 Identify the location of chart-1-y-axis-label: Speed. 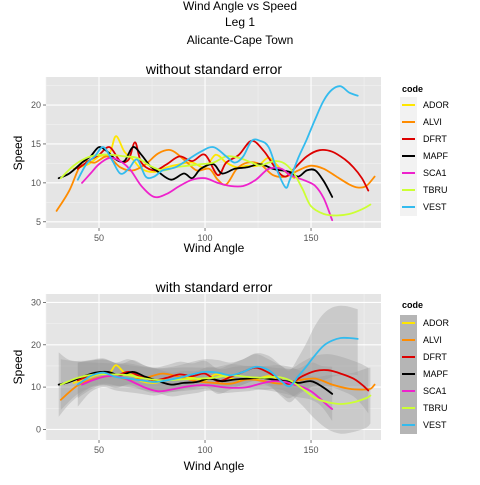
(18, 153).